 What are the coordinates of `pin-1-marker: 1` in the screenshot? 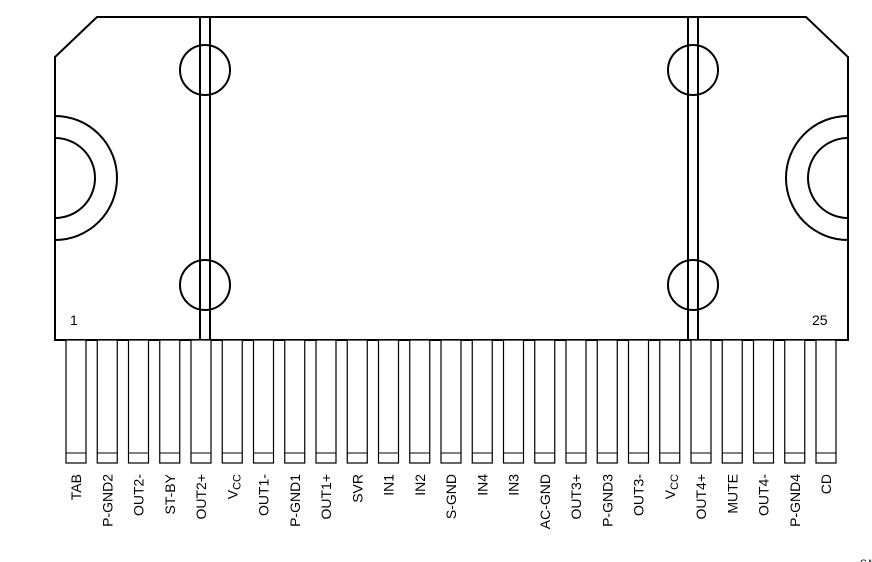 It's located at (74, 320).